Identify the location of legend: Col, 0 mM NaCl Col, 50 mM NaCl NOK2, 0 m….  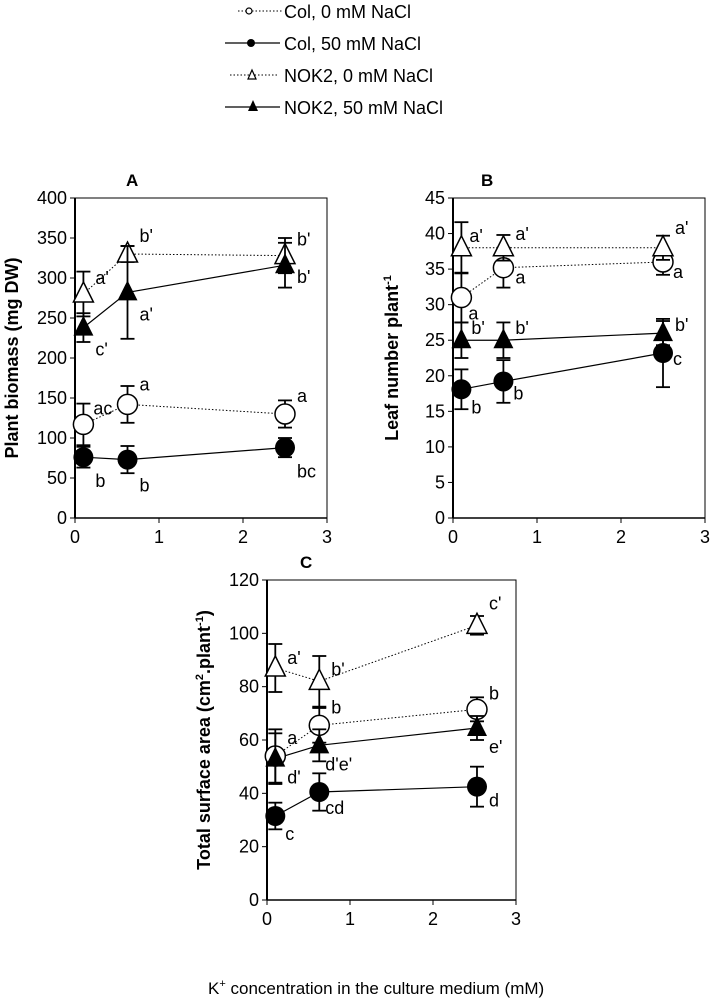
(334, 60).